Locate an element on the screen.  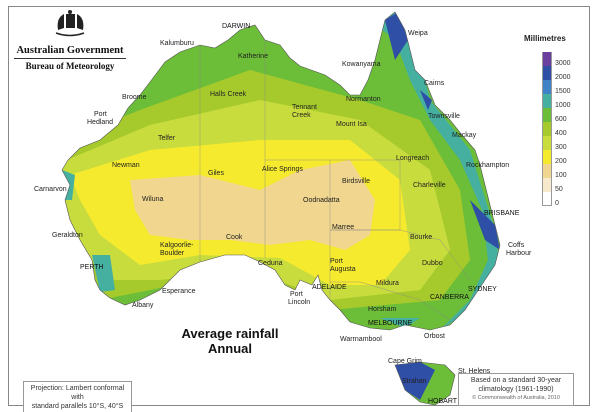
city-label: SYDNEY is located at coordinates (482, 289).